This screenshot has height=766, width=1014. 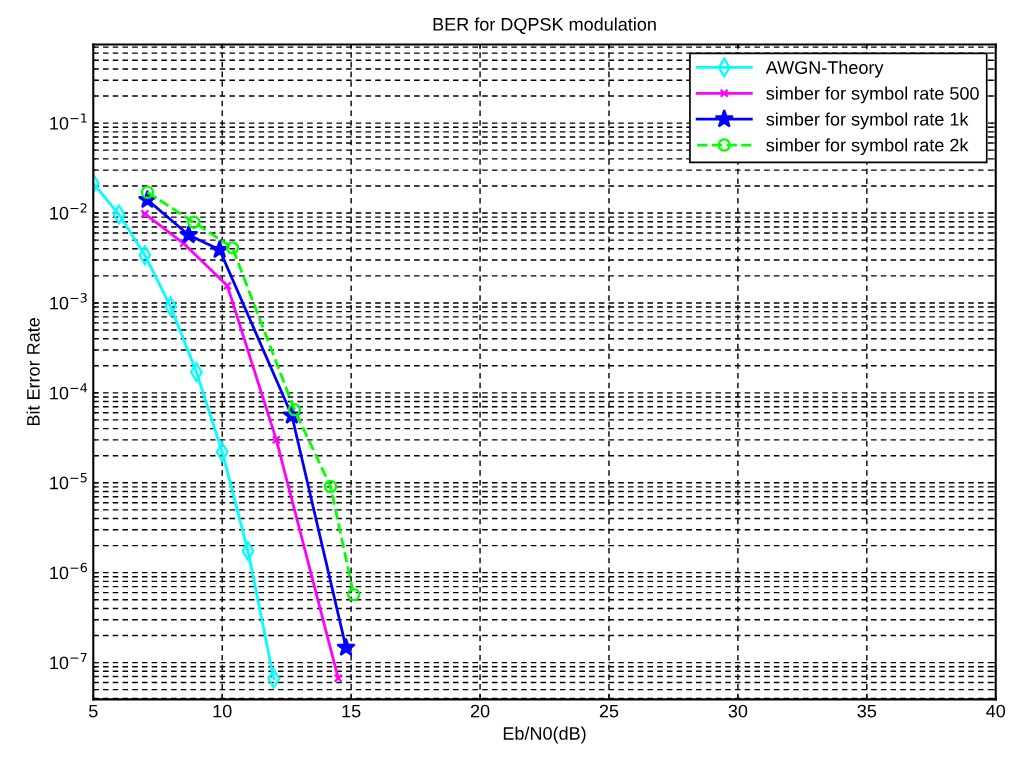 What do you see at coordinates (68, 661) in the screenshot?
I see `y-tick-label: 10$^{−7}$` at bounding box center [68, 661].